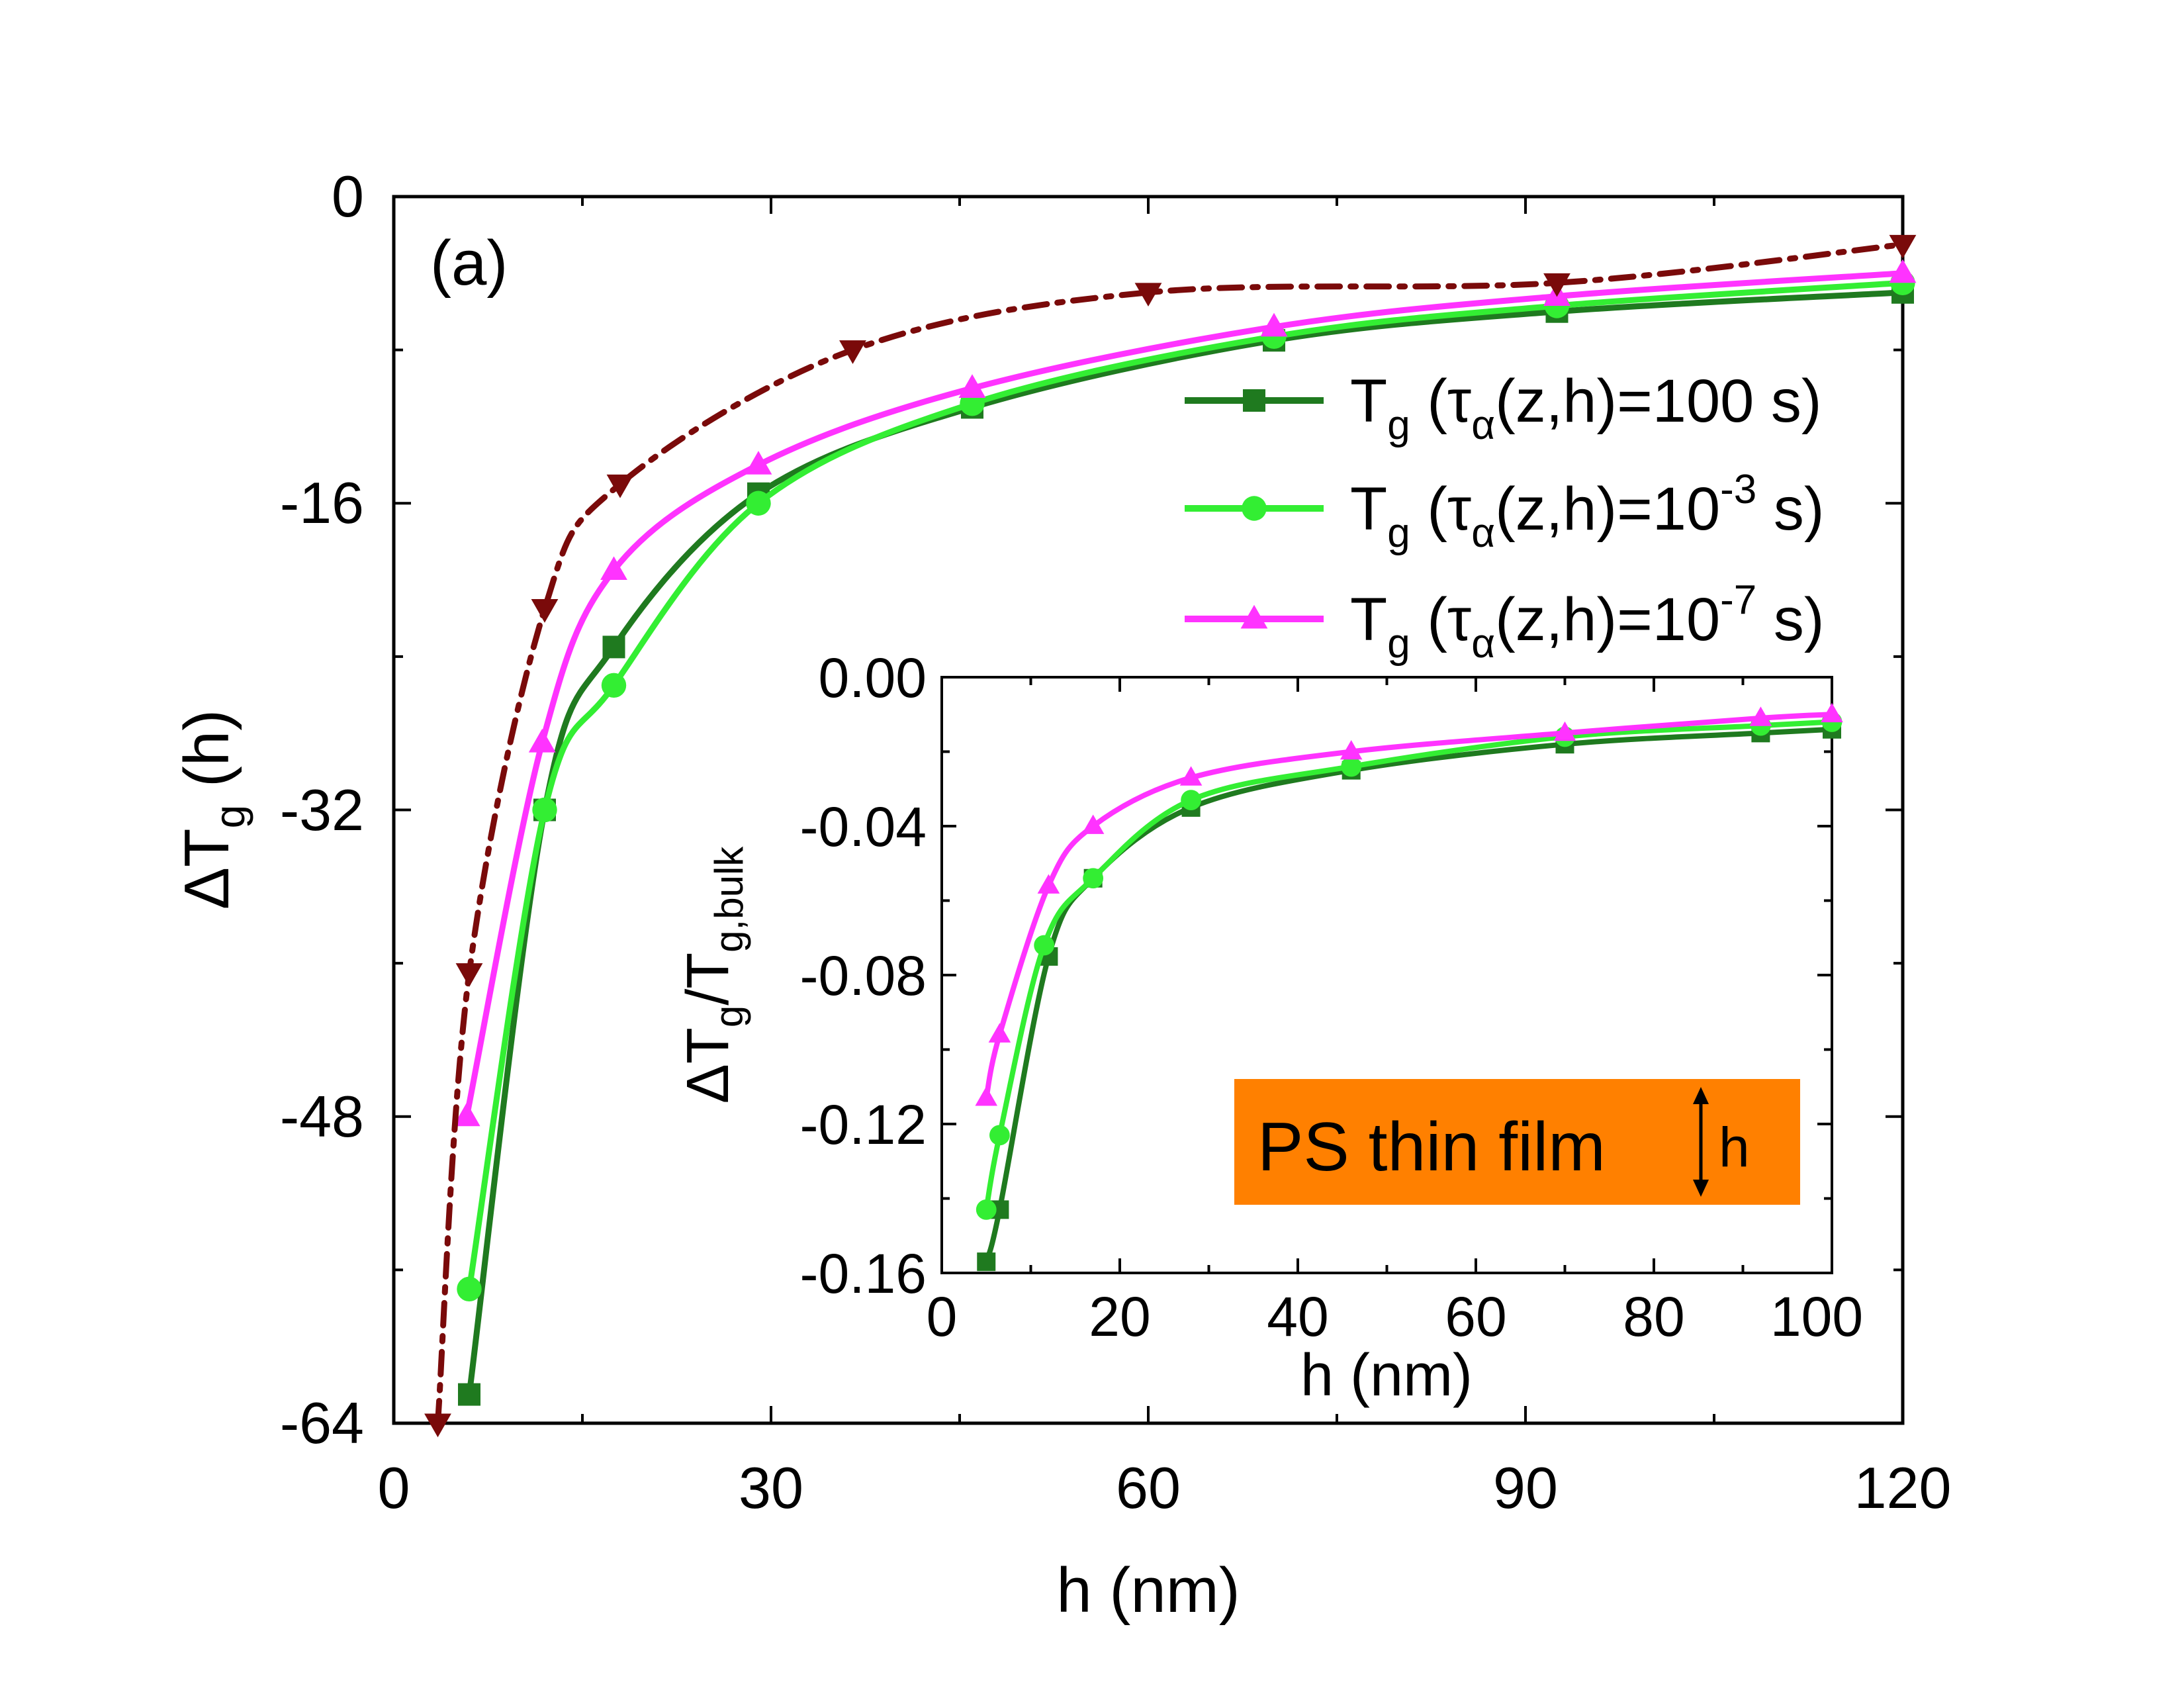 This screenshot has width=2184, height=1688. What do you see at coordinates (1735, 1147) in the screenshot?
I see `thickness-h-label: h` at bounding box center [1735, 1147].